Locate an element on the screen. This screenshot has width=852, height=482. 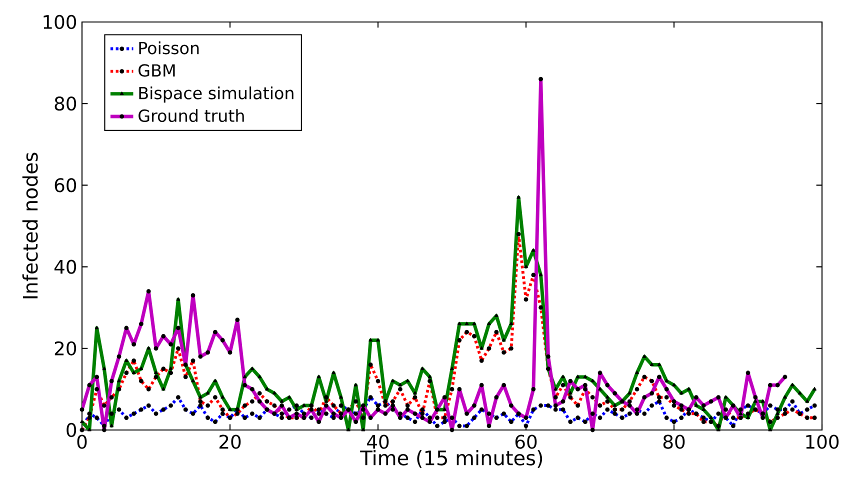
legend-label: Poisson is located at coordinates (169, 47).